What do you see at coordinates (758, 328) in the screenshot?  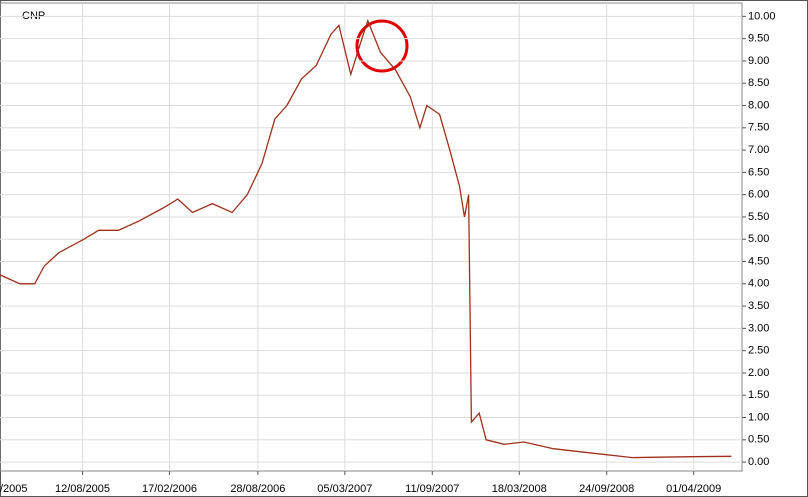 I see `y-tick-label: 3.00` at bounding box center [758, 328].